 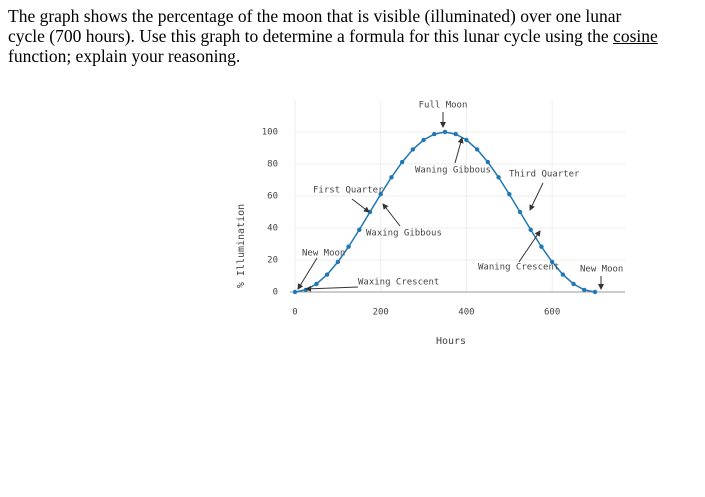 I want to click on y-tick-label: 40, so click(x=272, y=229).